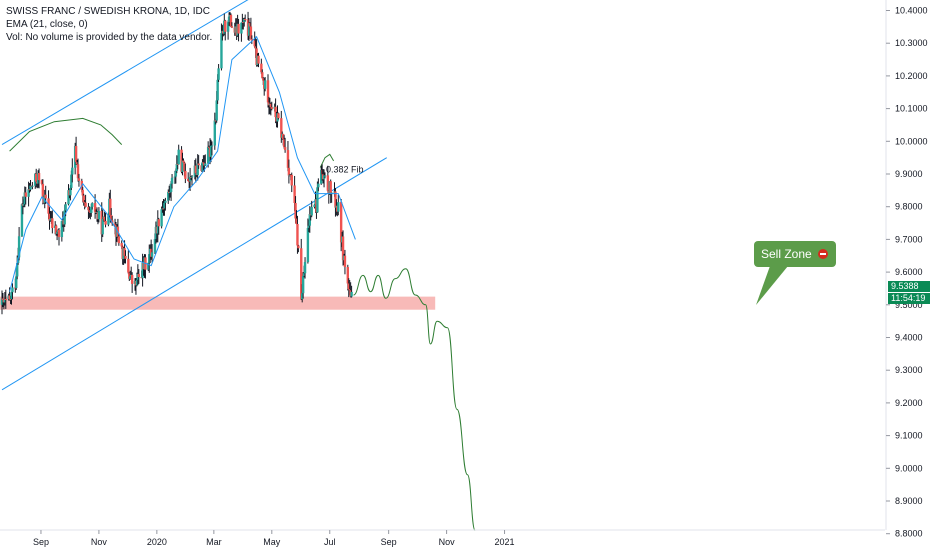 This screenshot has width=932, height=550. I want to click on projected-path, so click(414, 399).